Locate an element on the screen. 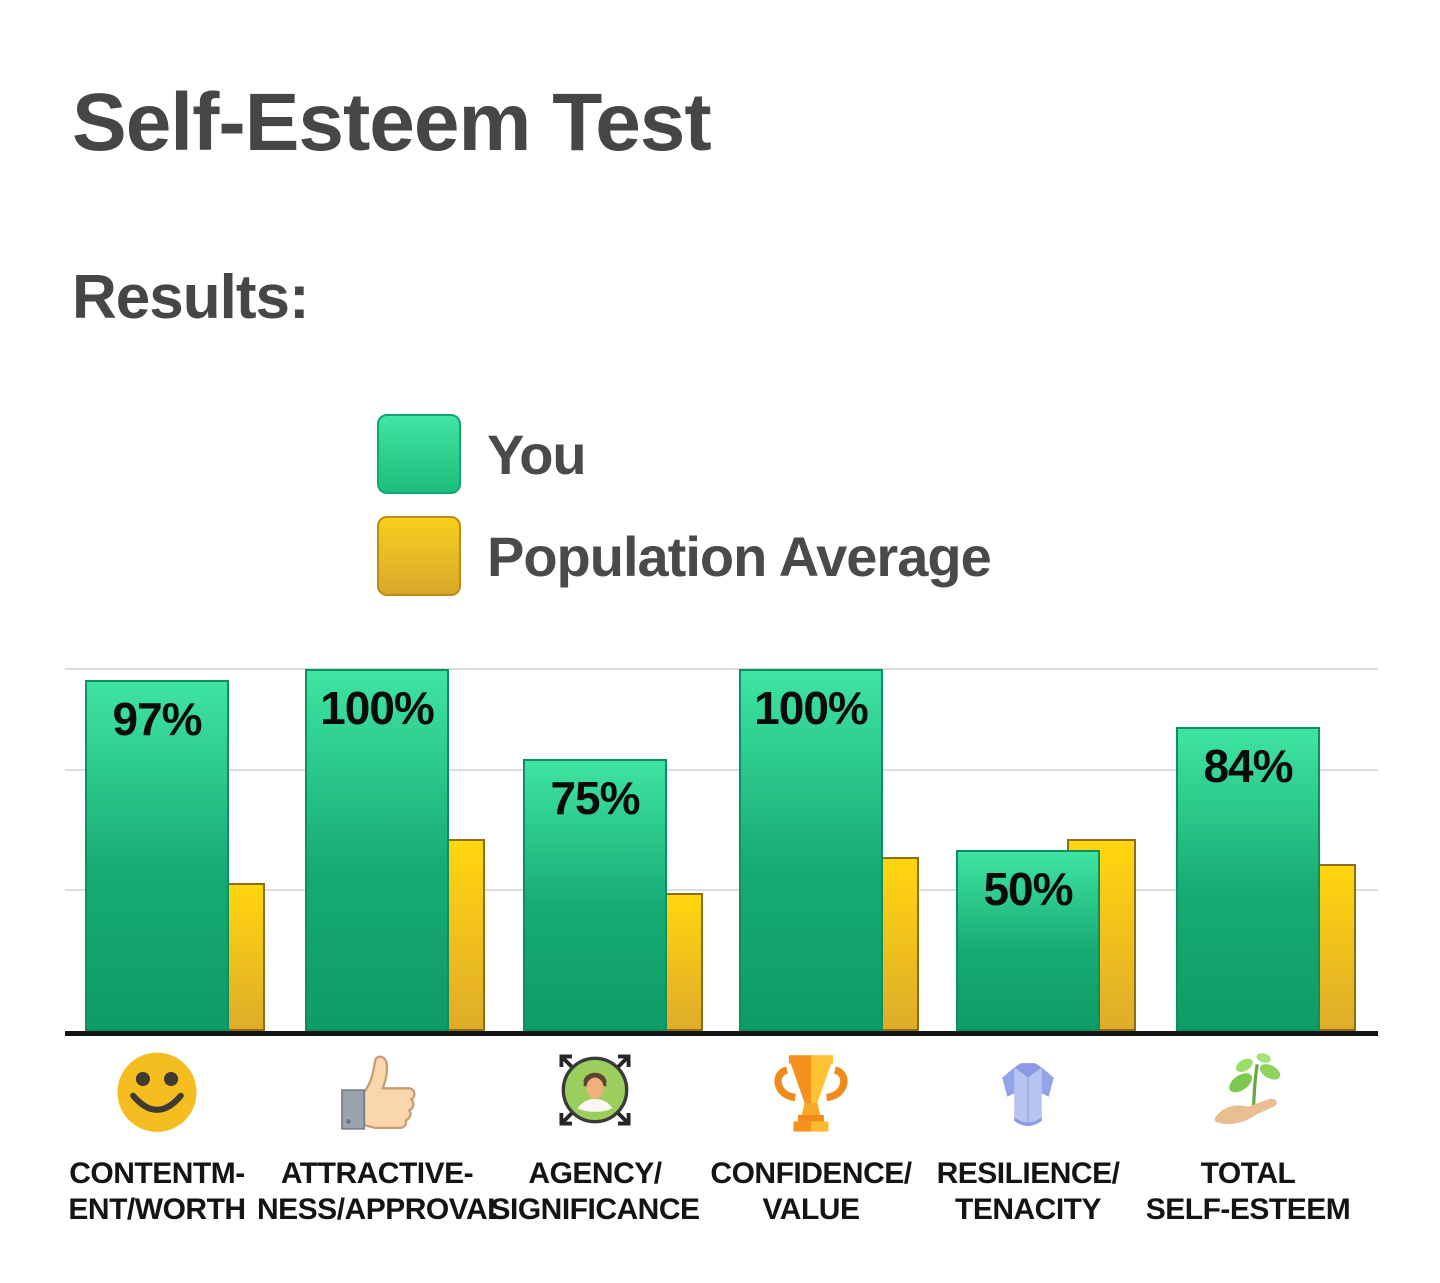 The height and width of the screenshot is (1283, 1440). plant-in-hand-icon is located at coordinates (1248, 1091).